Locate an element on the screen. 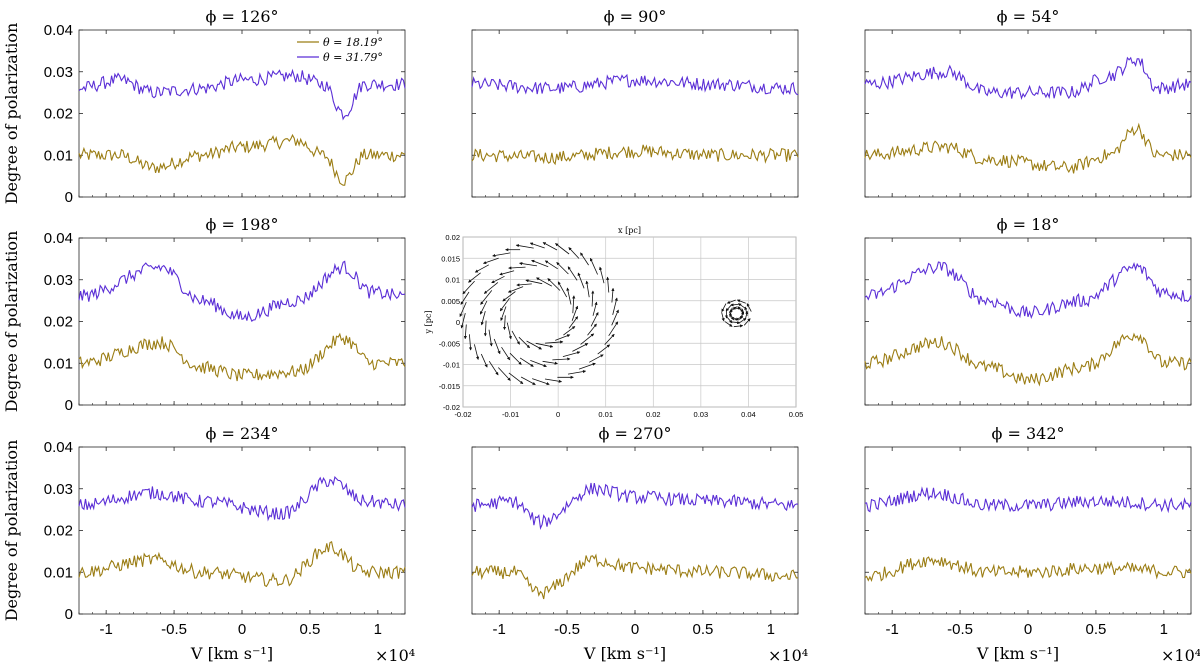 The image size is (1200, 671). inset-x-tick-label: 0.04 is located at coordinates (748, 414).